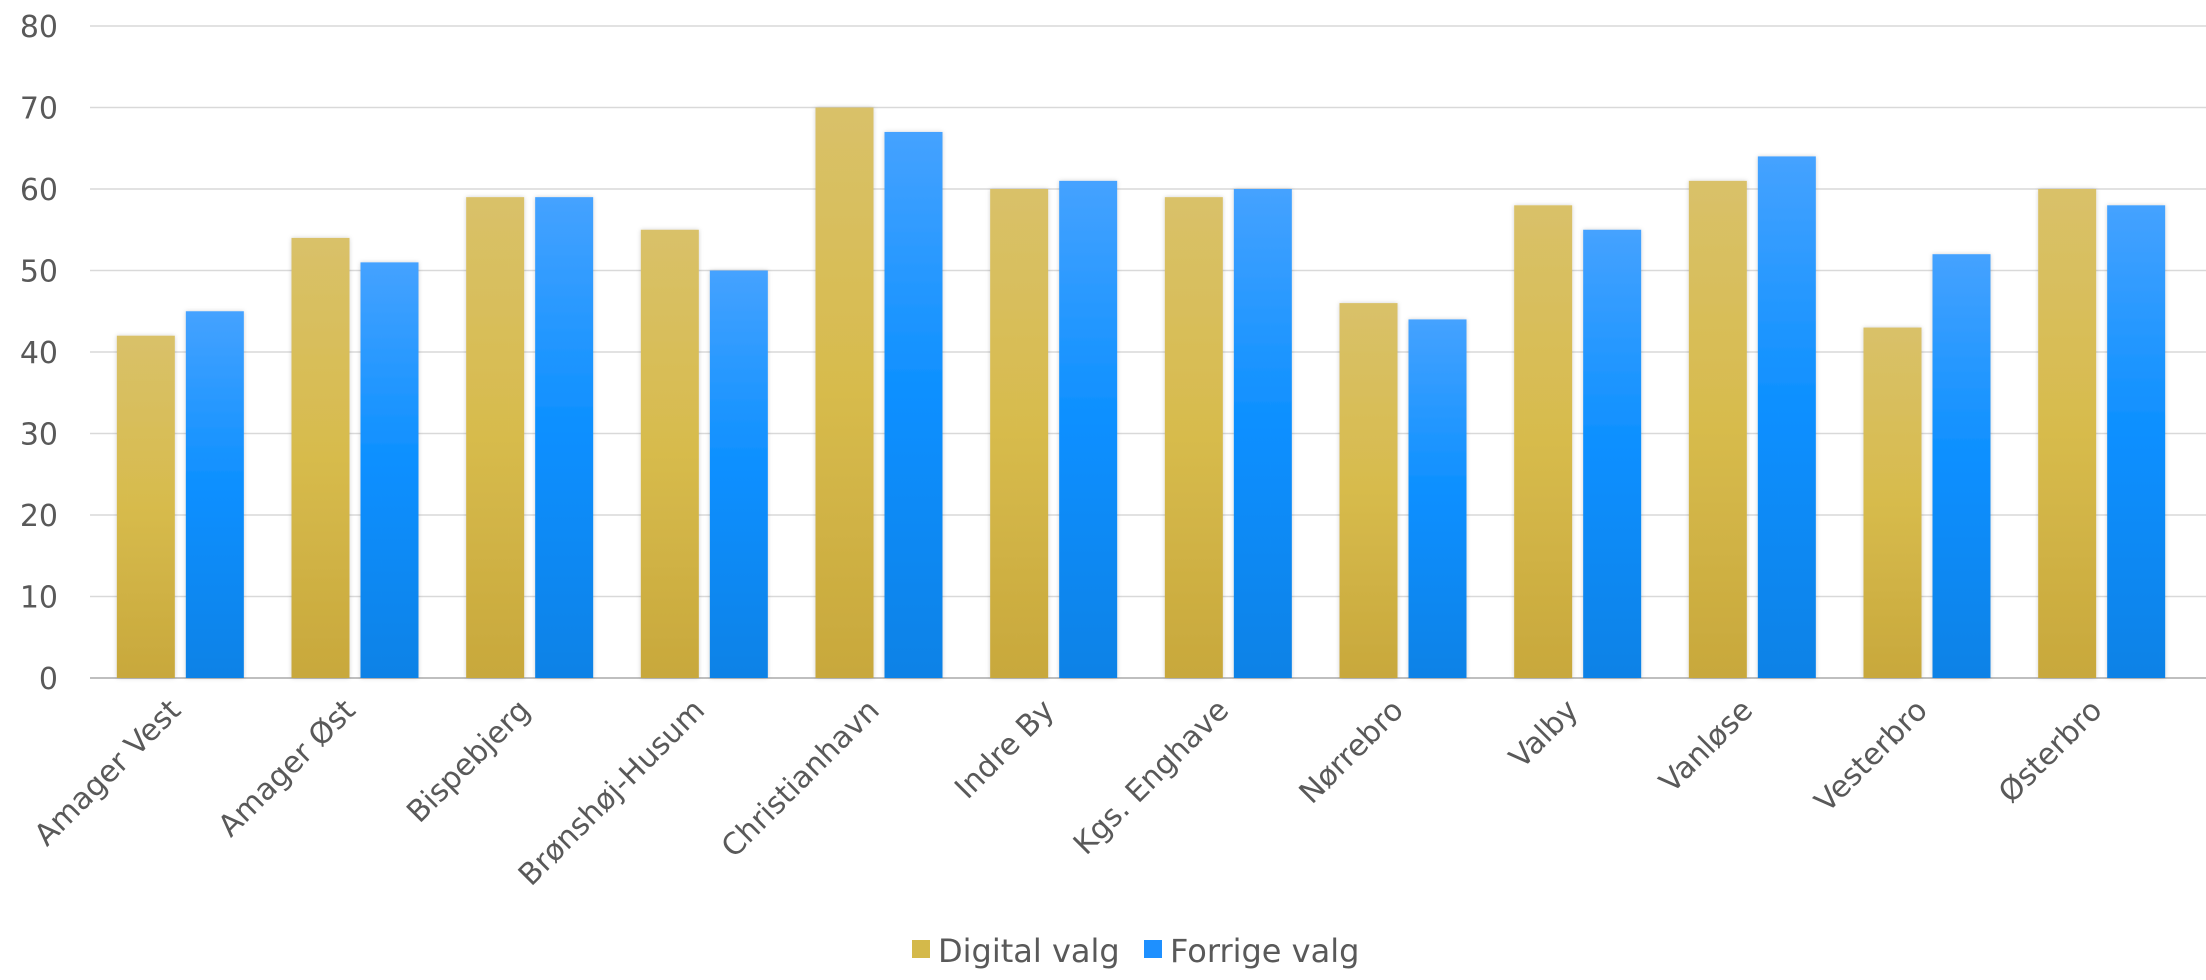 The width and height of the screenshot is (2206, 980). What do you see at coordinates (39, 598) in the screenshot?
I see `y-tick-label: 10` at bounding box center [39, 598].